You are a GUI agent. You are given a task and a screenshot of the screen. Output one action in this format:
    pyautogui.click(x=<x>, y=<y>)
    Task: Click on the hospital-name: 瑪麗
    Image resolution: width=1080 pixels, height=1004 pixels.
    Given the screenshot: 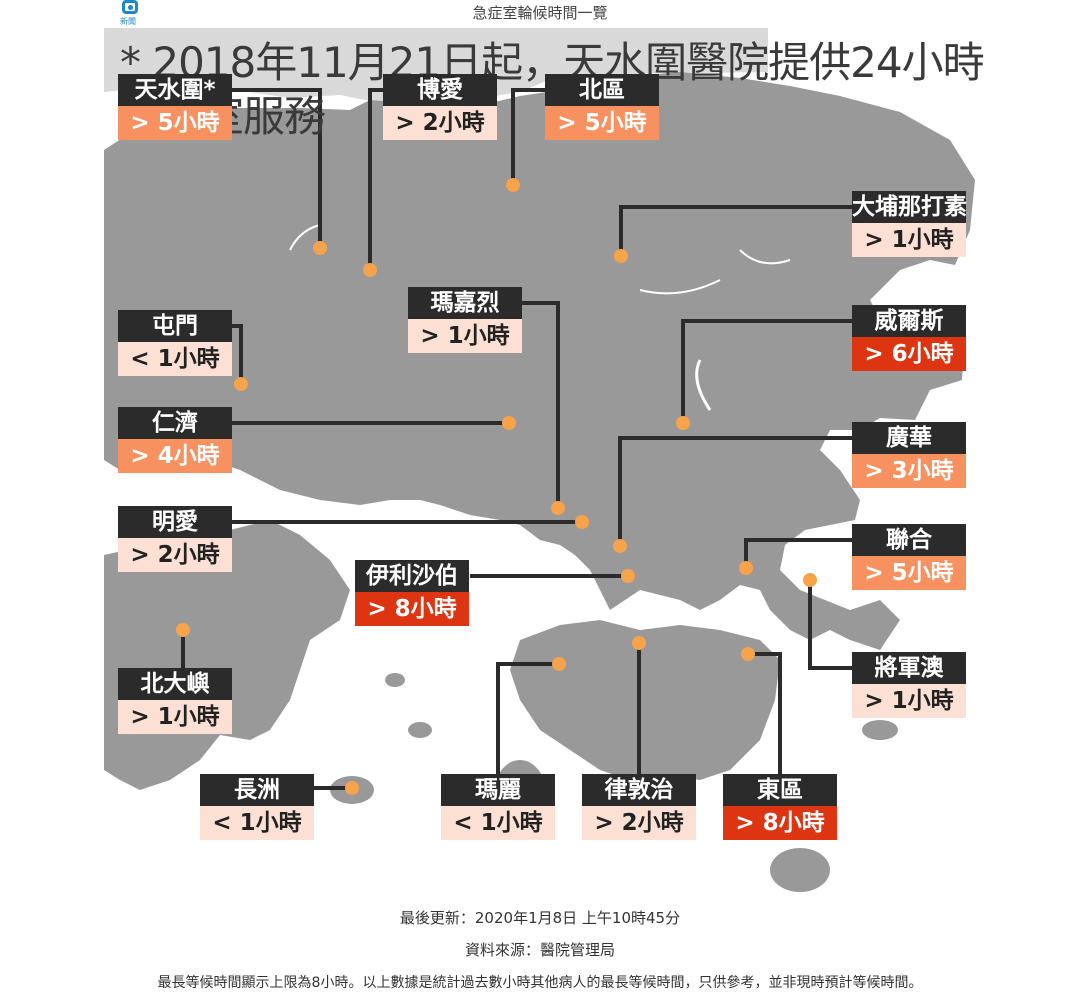 What is the action you would take?
    pyautogui.click(x=498, y=790)
    